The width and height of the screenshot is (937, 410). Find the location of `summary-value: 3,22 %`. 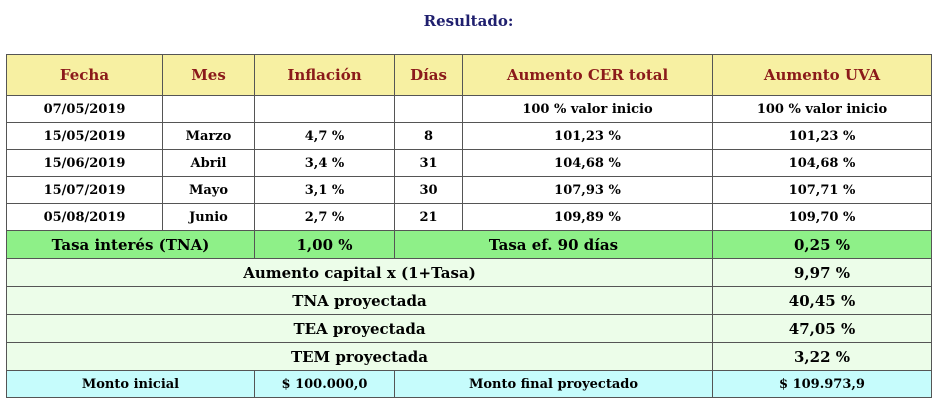

summary-value: 3,22 % is located at coordinates (822, 356).